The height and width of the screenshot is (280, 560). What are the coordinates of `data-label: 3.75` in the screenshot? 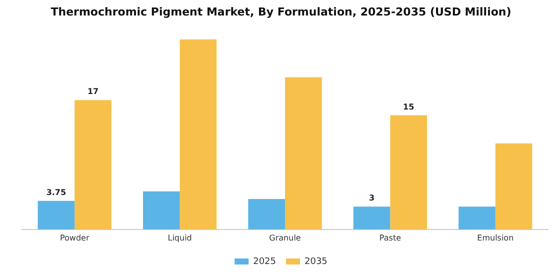 It's located at (56, 192).